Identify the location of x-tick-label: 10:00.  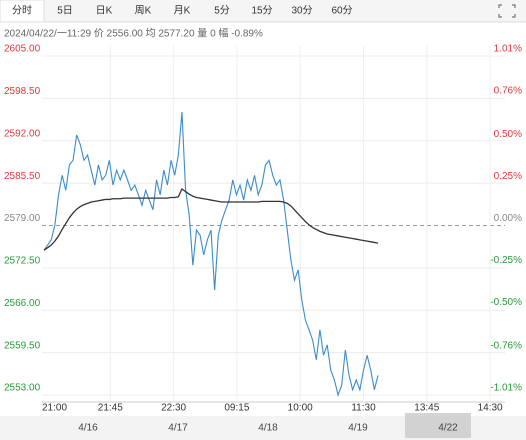
(300, 408).